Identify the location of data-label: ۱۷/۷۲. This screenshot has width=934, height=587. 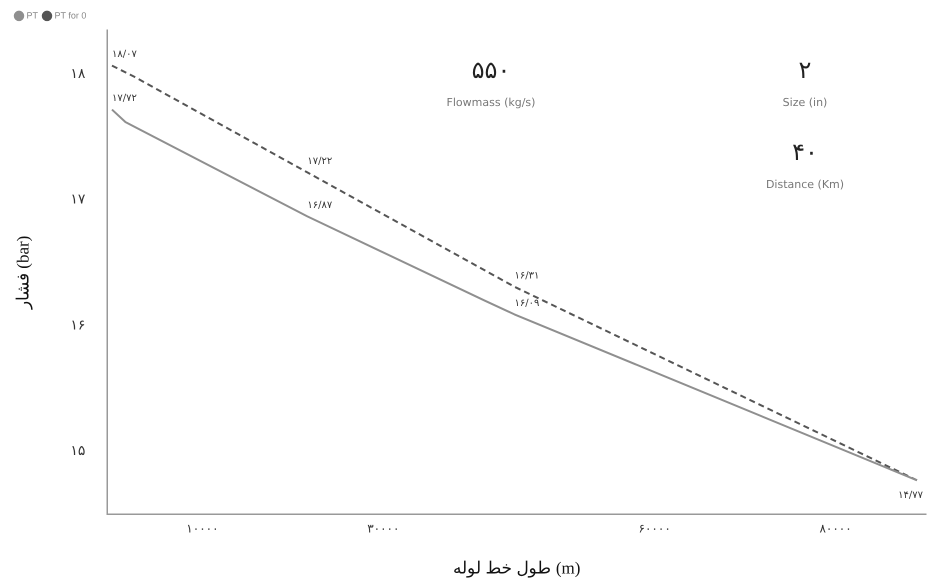
(124, 98).